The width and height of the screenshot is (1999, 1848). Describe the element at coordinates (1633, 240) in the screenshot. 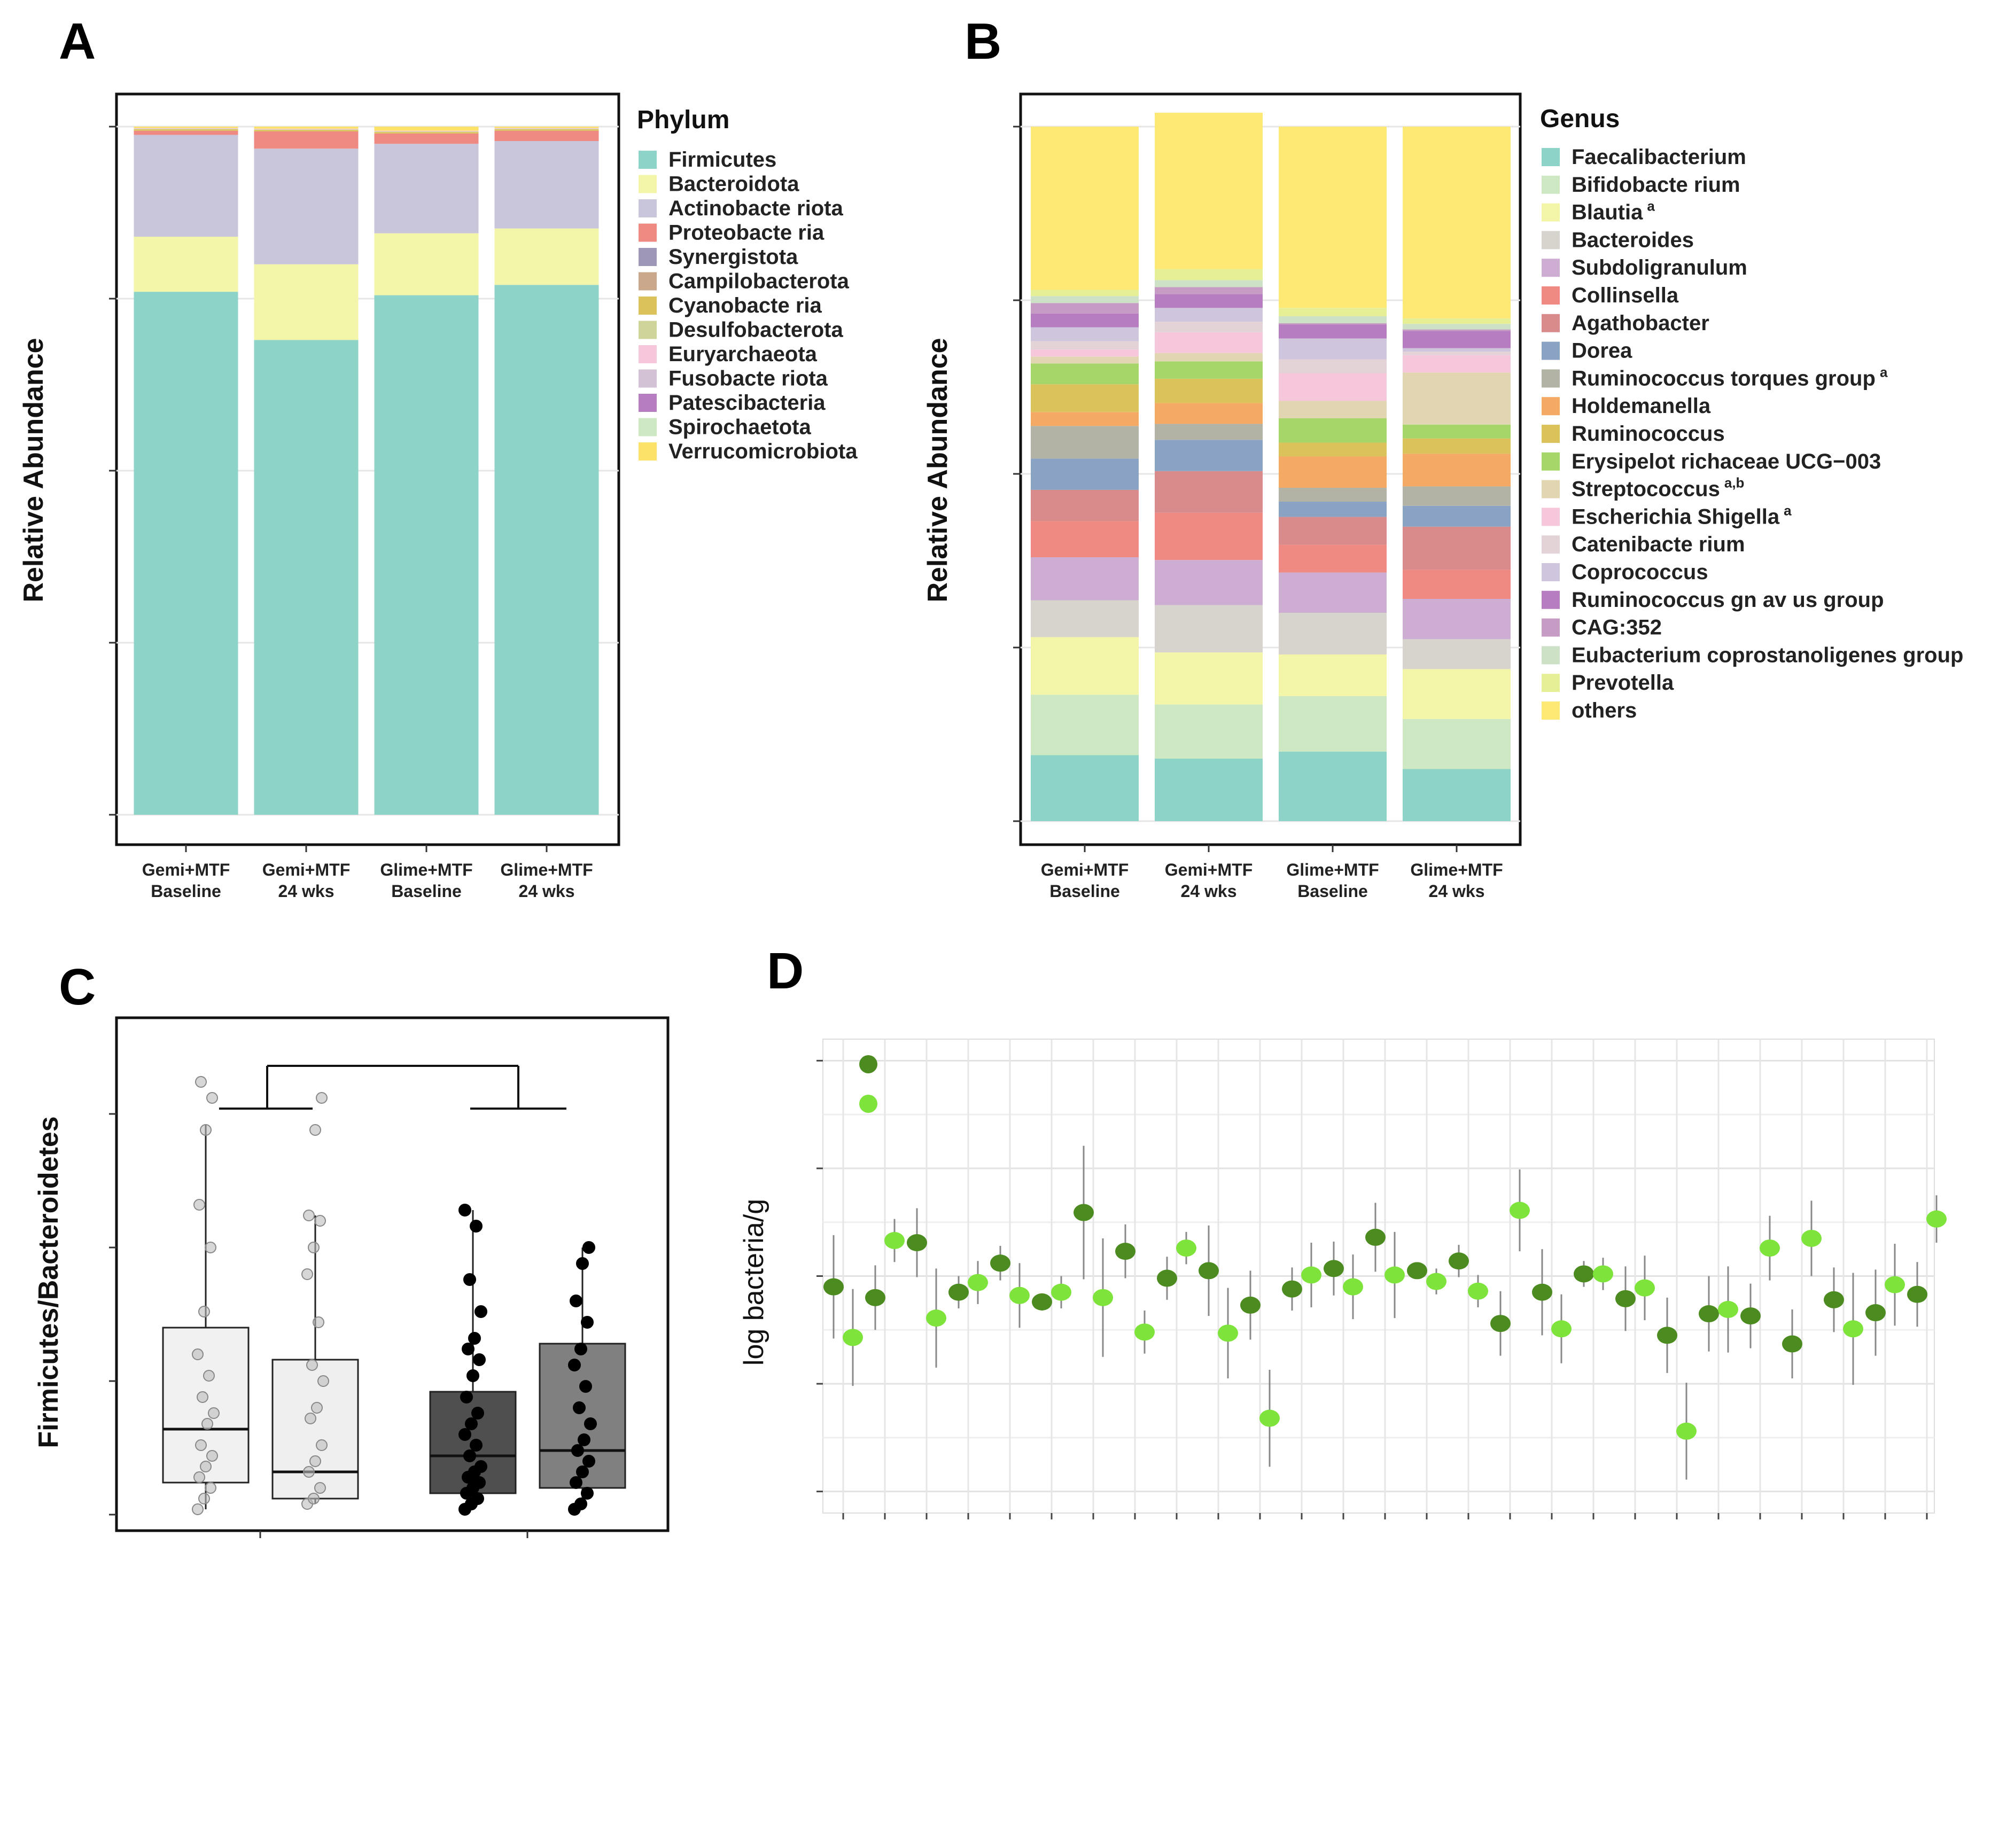

I see `legend-label: Bacteroides` at that location.